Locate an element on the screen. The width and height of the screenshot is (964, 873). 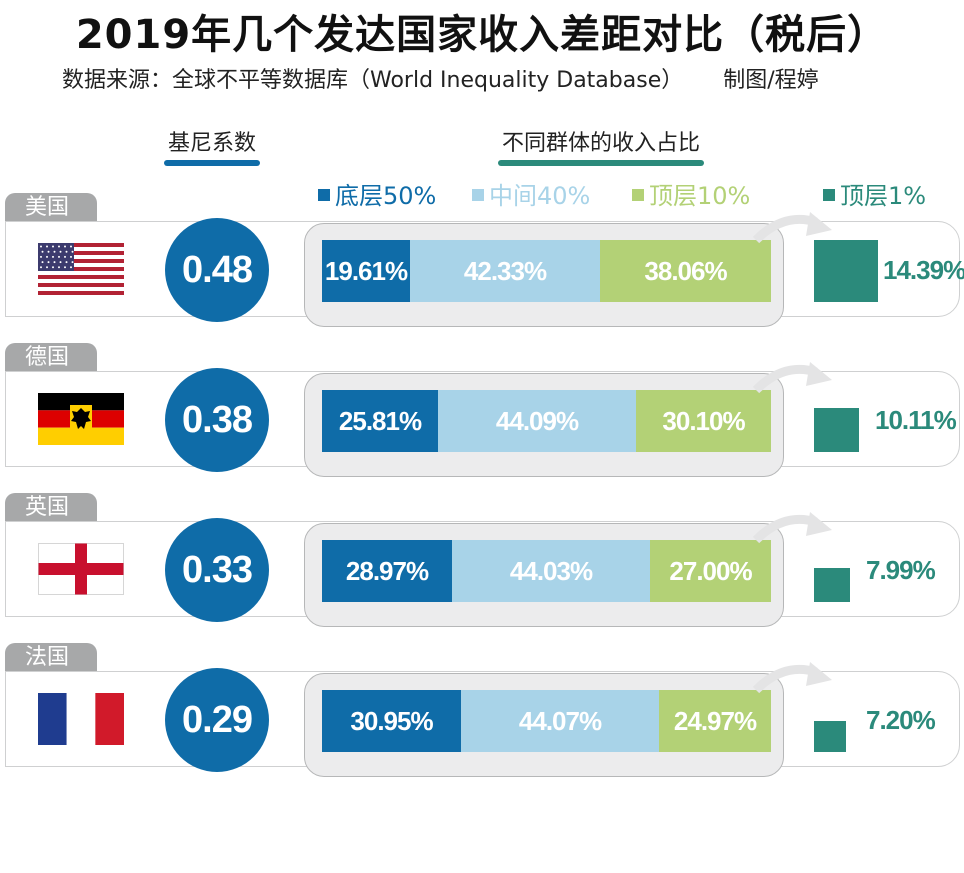
bar-segment-top10: 38.06% is located at coordinates (685, 271).